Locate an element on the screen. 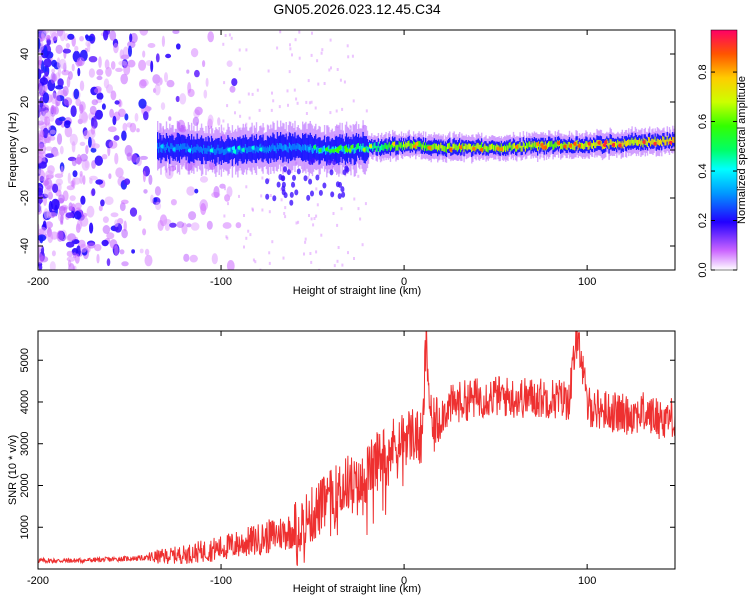 The image size is (750, 600). snr-y-label: SNR (10 * v/v) is located at coordinates (13, 470).